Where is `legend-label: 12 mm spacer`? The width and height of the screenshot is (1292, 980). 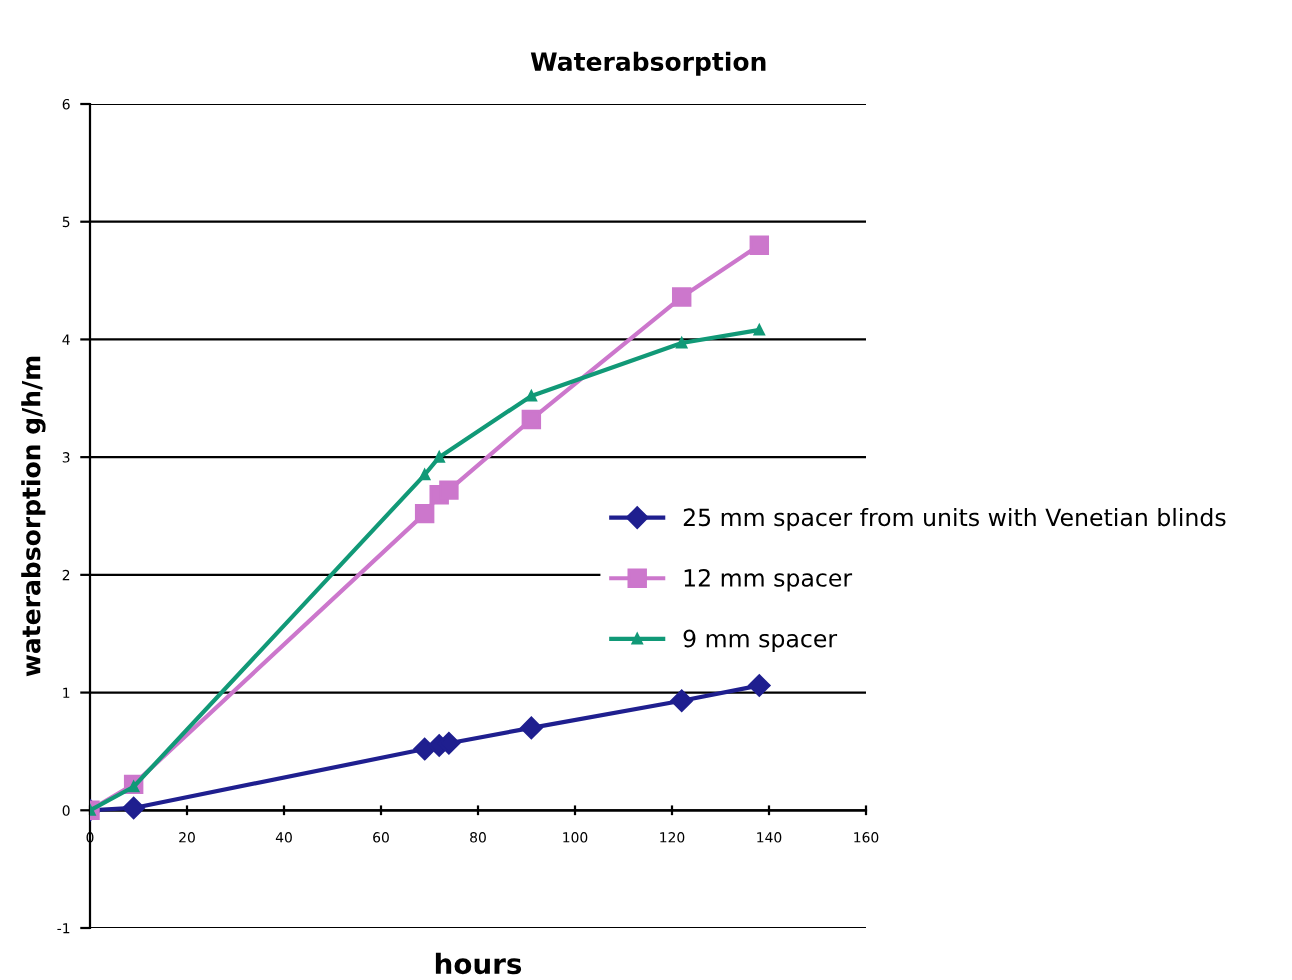 legend-label: 12 mm spacer is located at coordinates (768, 580).